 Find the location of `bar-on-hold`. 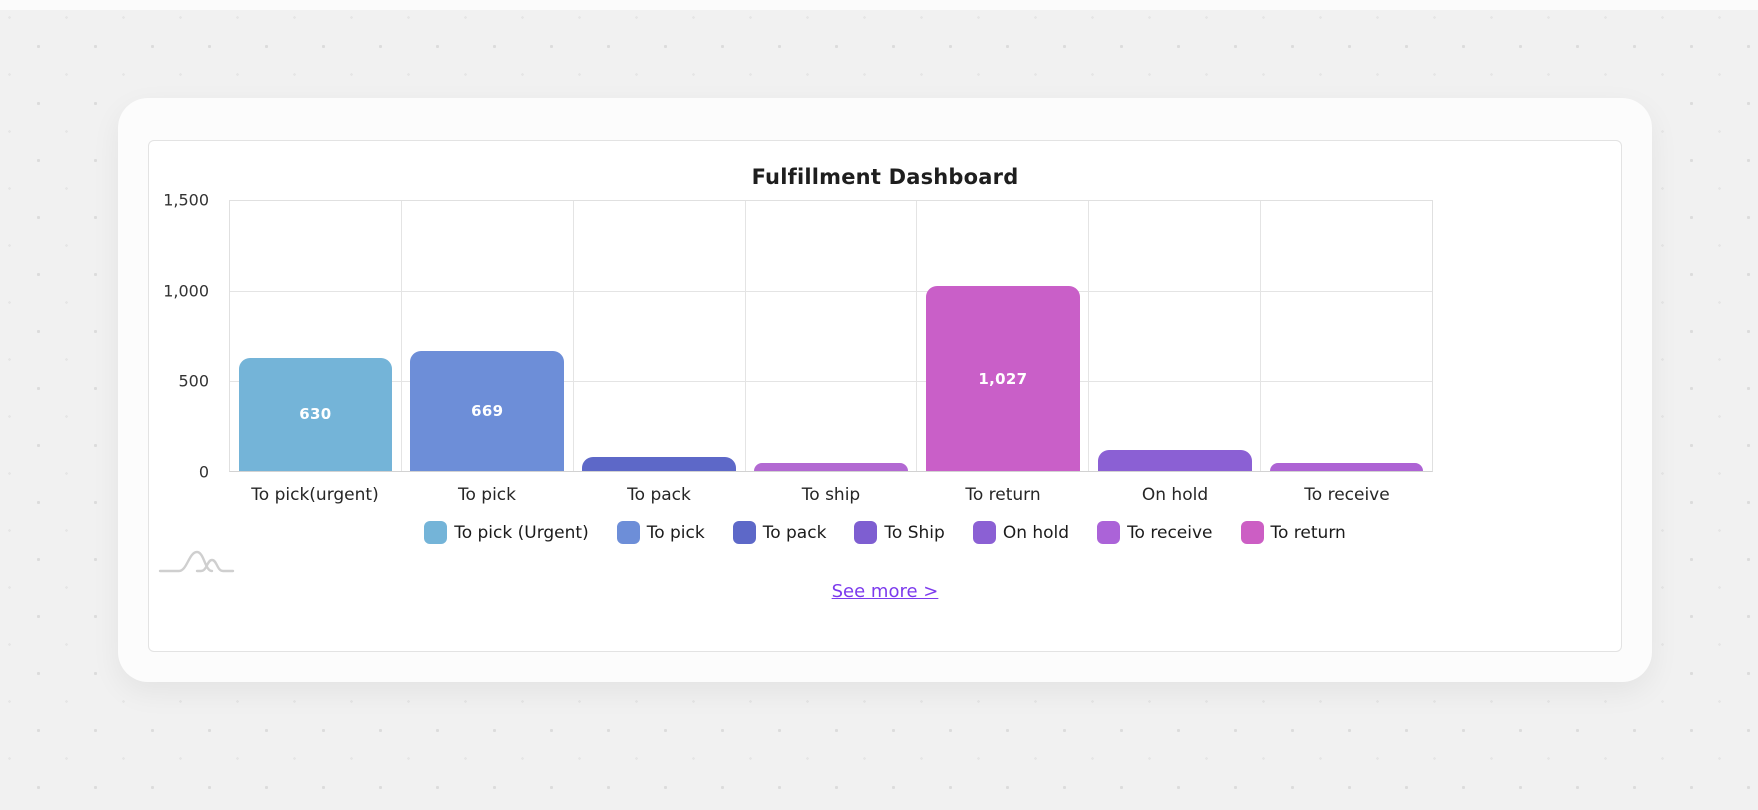

bar-on-hold is located at coordinates (1174, 460).